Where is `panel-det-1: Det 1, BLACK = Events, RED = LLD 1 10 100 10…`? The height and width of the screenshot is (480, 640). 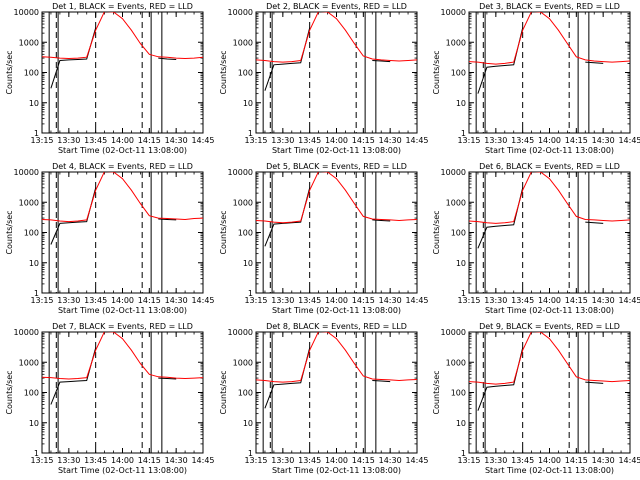 panel-det-1: Det 1, BLACK = Events, RED = LLD 1 10 100 10… is located at coordinates (110, 78).